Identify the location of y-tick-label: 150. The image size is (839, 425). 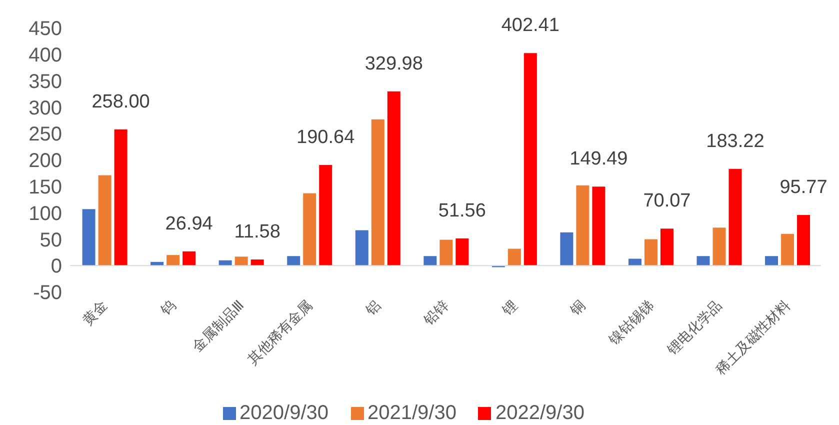
(45, 187).